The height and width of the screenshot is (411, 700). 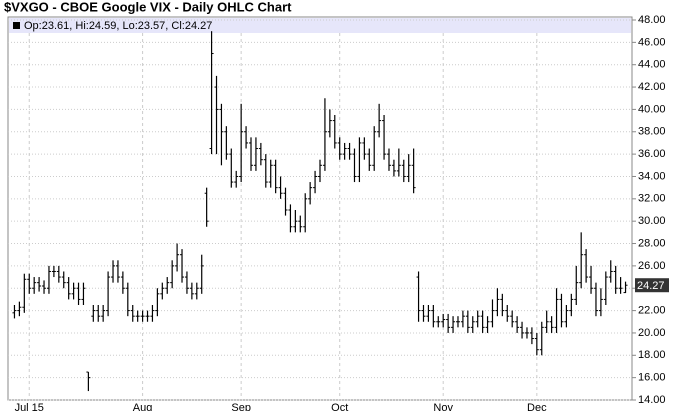 I want to click on y-tick-label: 36.00, so click(x=652, y=154).